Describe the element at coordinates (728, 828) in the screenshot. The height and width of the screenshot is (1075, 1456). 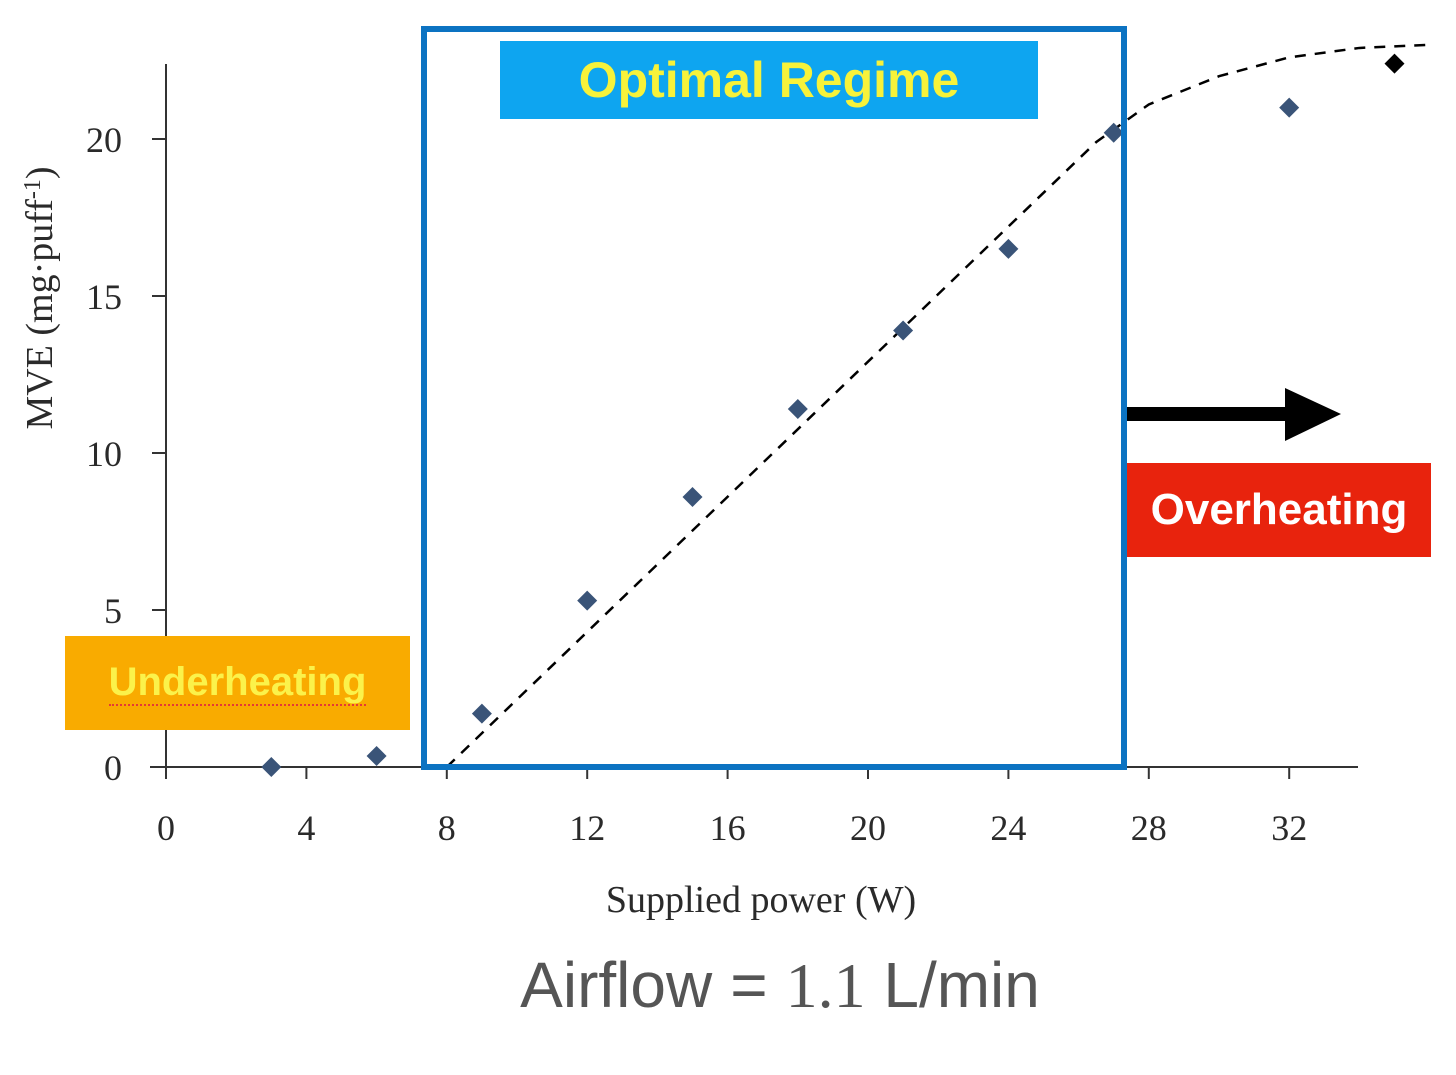
I see `x-tick-label: 16` at that location.